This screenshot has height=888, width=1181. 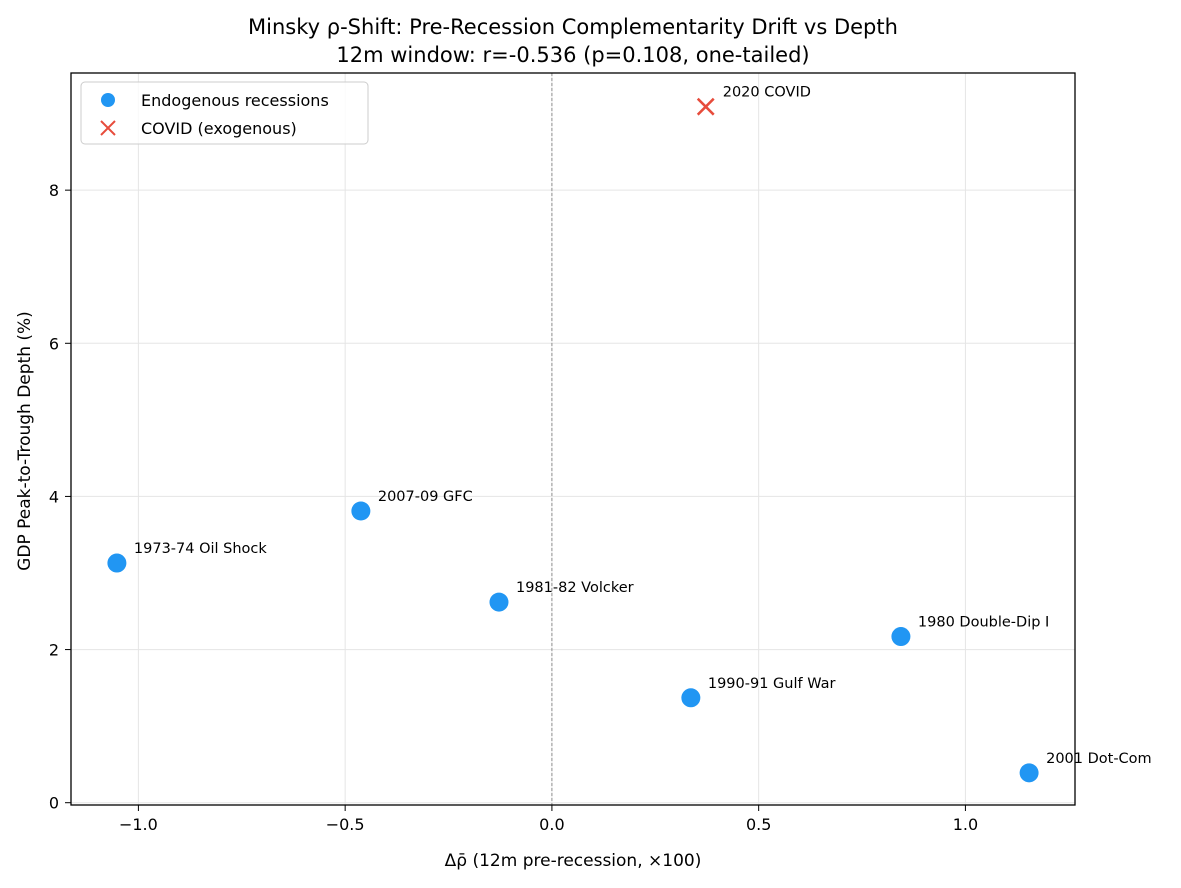 What do you see at coordinates (108, 100) in the screenshot?
I see `legend-marker-endogenous` at bounding box center [108, 100].